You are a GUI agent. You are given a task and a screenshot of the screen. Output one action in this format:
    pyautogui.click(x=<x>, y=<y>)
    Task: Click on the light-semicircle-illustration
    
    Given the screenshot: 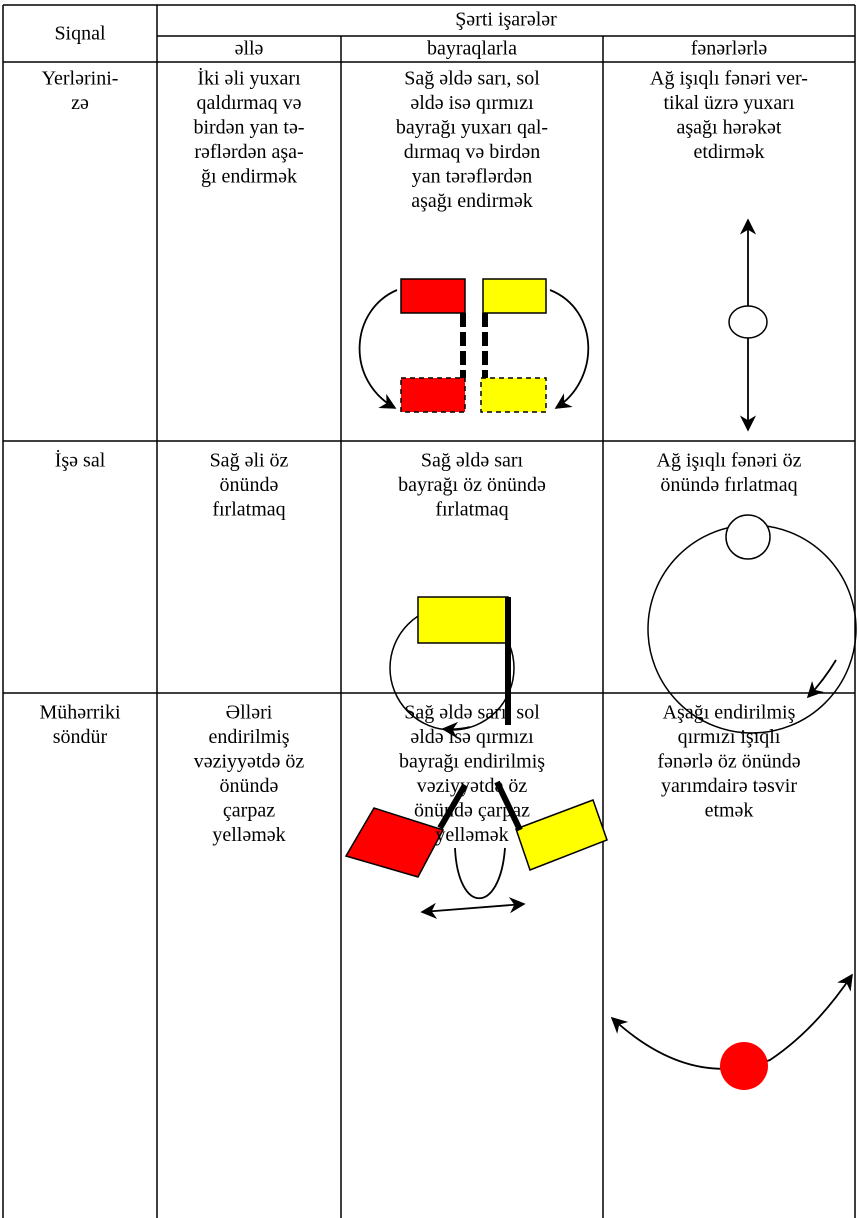 What is the action you would take?
    pyautogui.click(x=731, y=1031)
    